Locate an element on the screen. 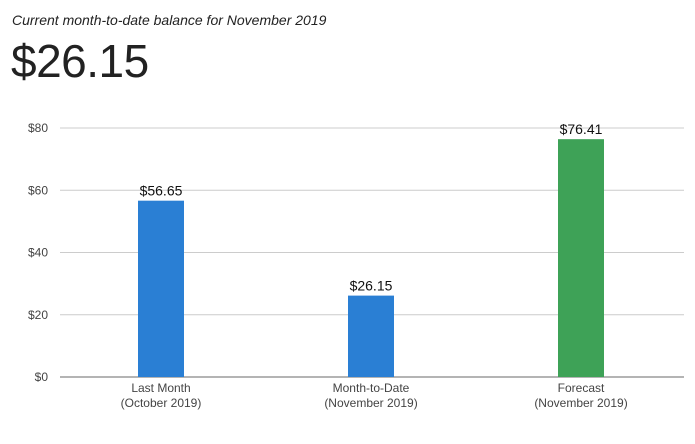 The image size is (695, 444). x-tick-label: Month-to-Date is located at coordinates (371, 388).